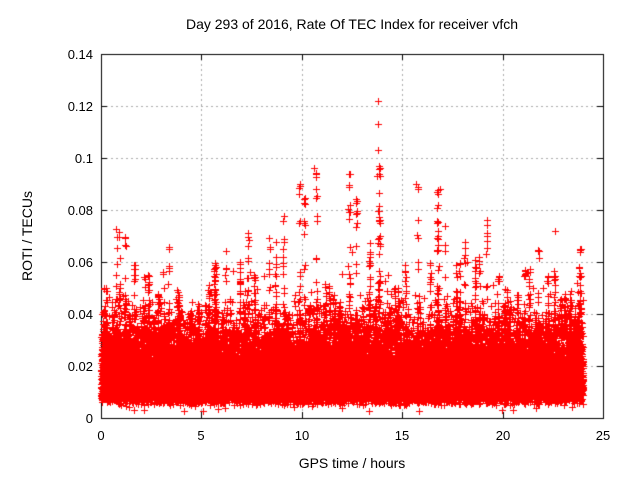 Image resolution: width=640 pixels, height=480 pixels. I want to click on x-tick-label: 20, so click(503, 435).